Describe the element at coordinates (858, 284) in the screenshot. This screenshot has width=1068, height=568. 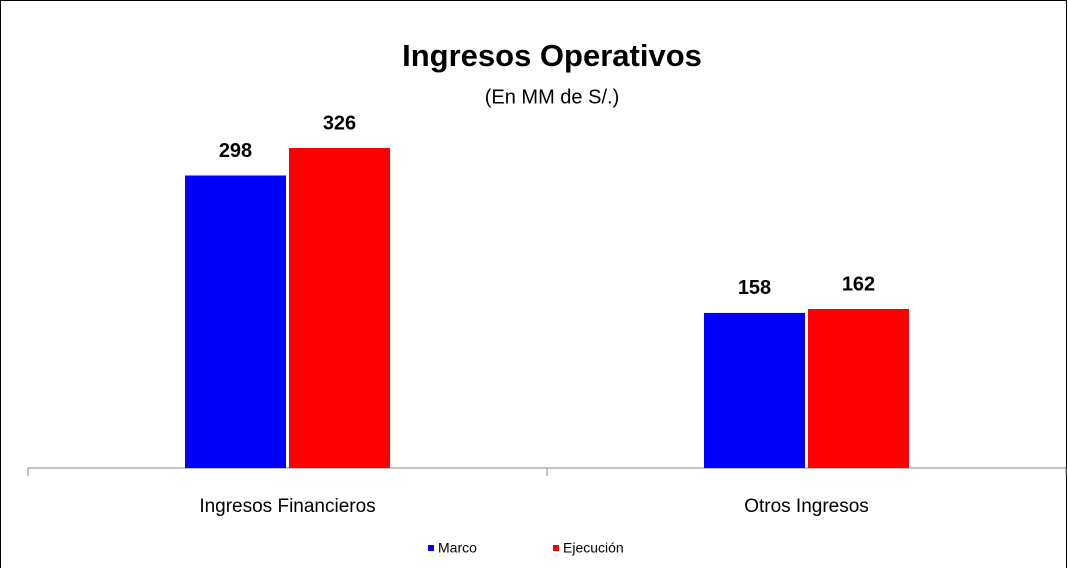
I see `data-label: 162` at that location.